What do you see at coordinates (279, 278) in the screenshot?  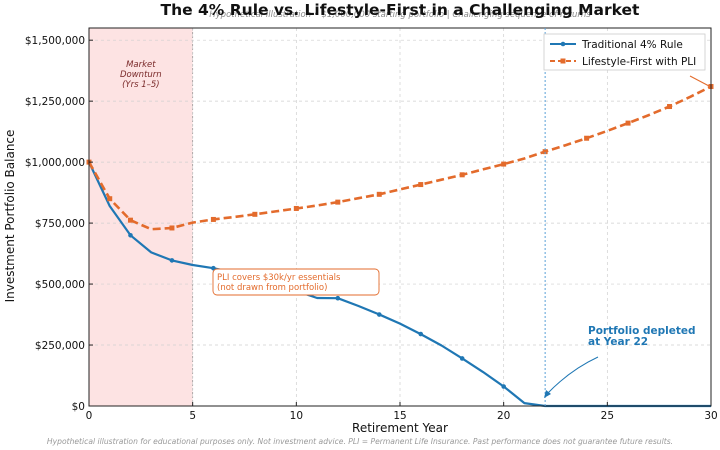 I see `pli-note-line: PLI covers $30k/yr essentials` at bounding box center [279, 278].